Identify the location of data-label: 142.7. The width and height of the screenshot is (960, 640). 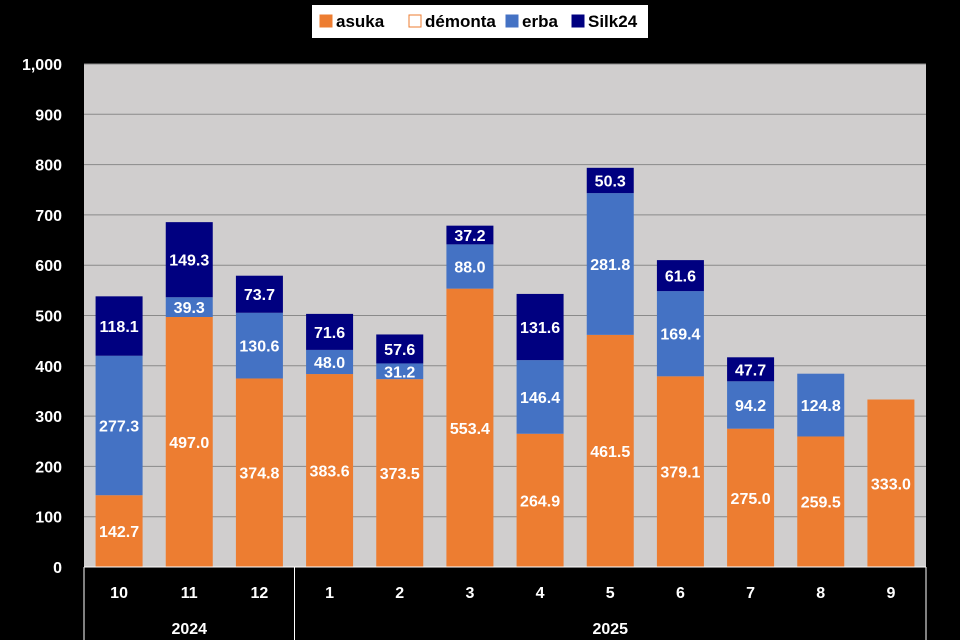
(119, 532).